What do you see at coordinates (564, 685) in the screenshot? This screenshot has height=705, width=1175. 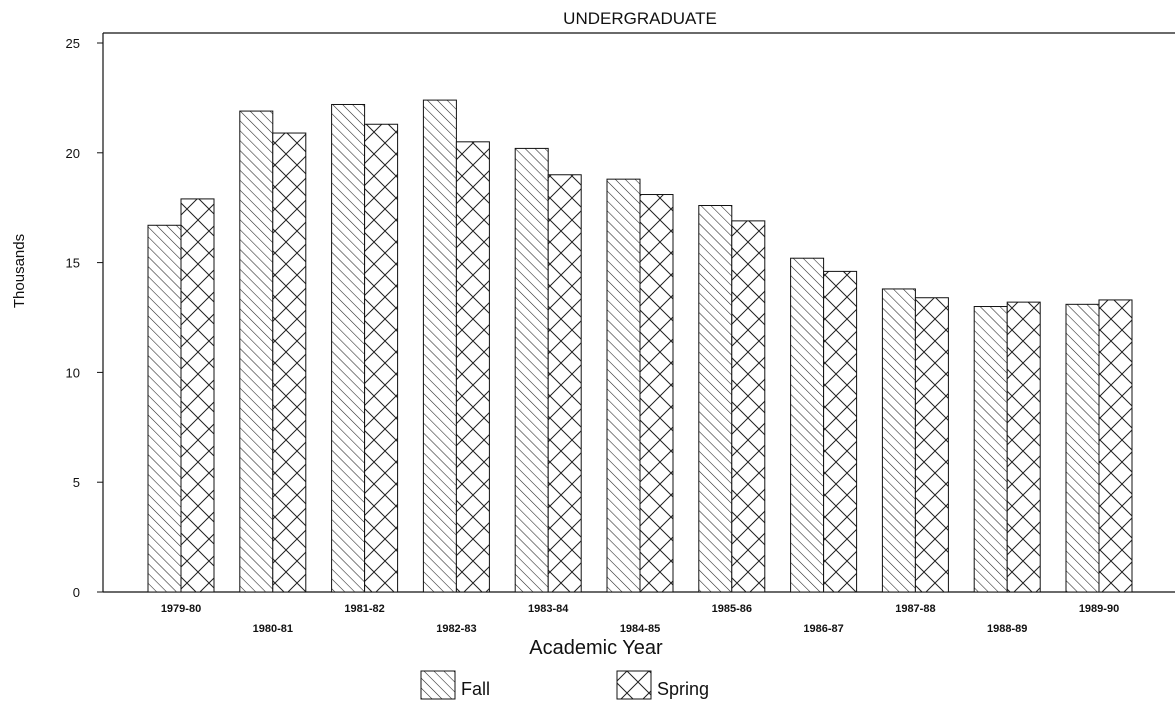 I see `legend: Fall Spring` at bounding box center [564, 685].